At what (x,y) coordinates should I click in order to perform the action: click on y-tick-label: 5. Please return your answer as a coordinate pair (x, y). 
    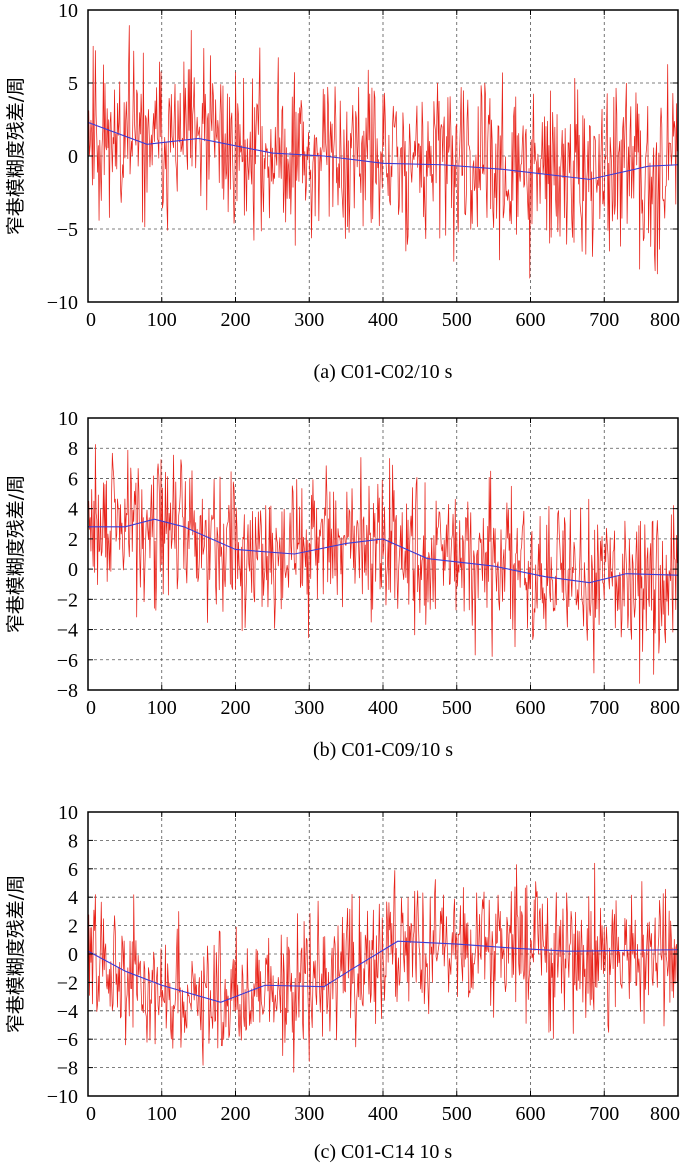
    Looking at the image, I should click on (73, 84).